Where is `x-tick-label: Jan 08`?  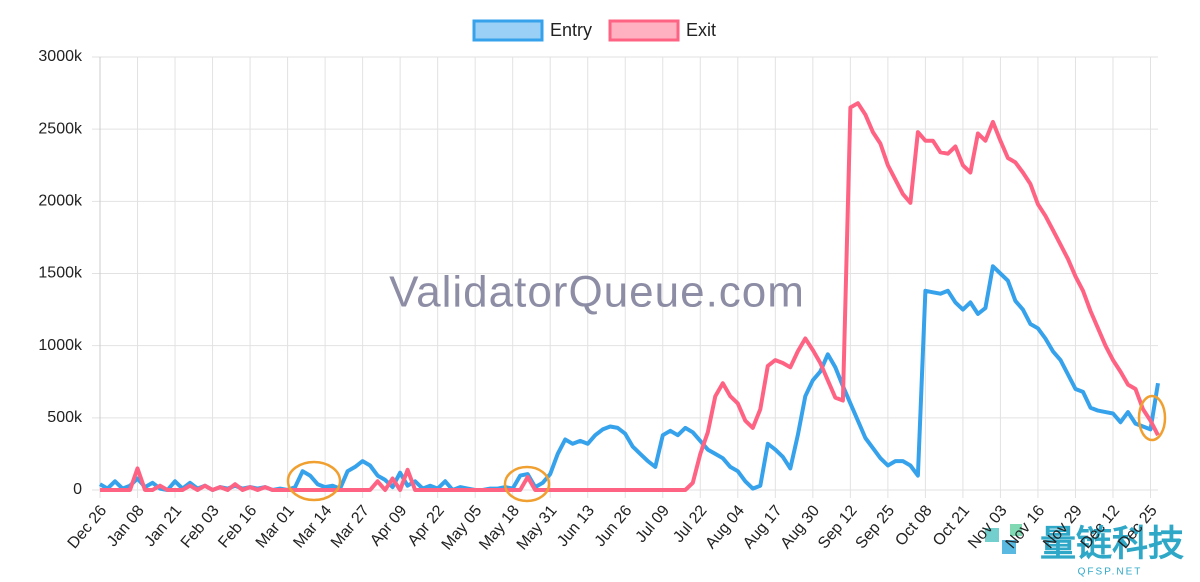 x-tick-label: Jan 08 is located at coordinates (126, 526).